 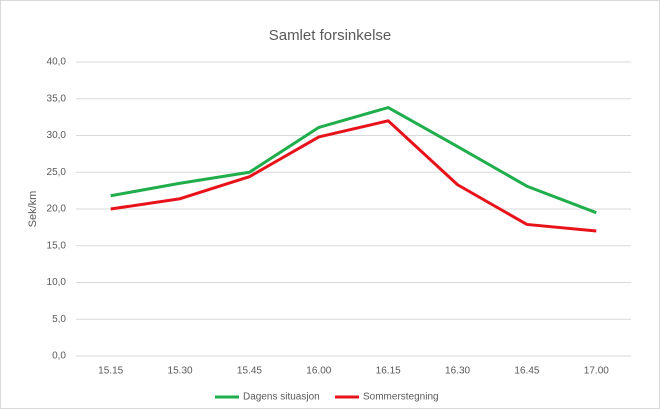 What do you see at coordinates (401, 397) in the screenshot?
I see `legend-label: Sommerstegning` at bounding box center [401, 397].